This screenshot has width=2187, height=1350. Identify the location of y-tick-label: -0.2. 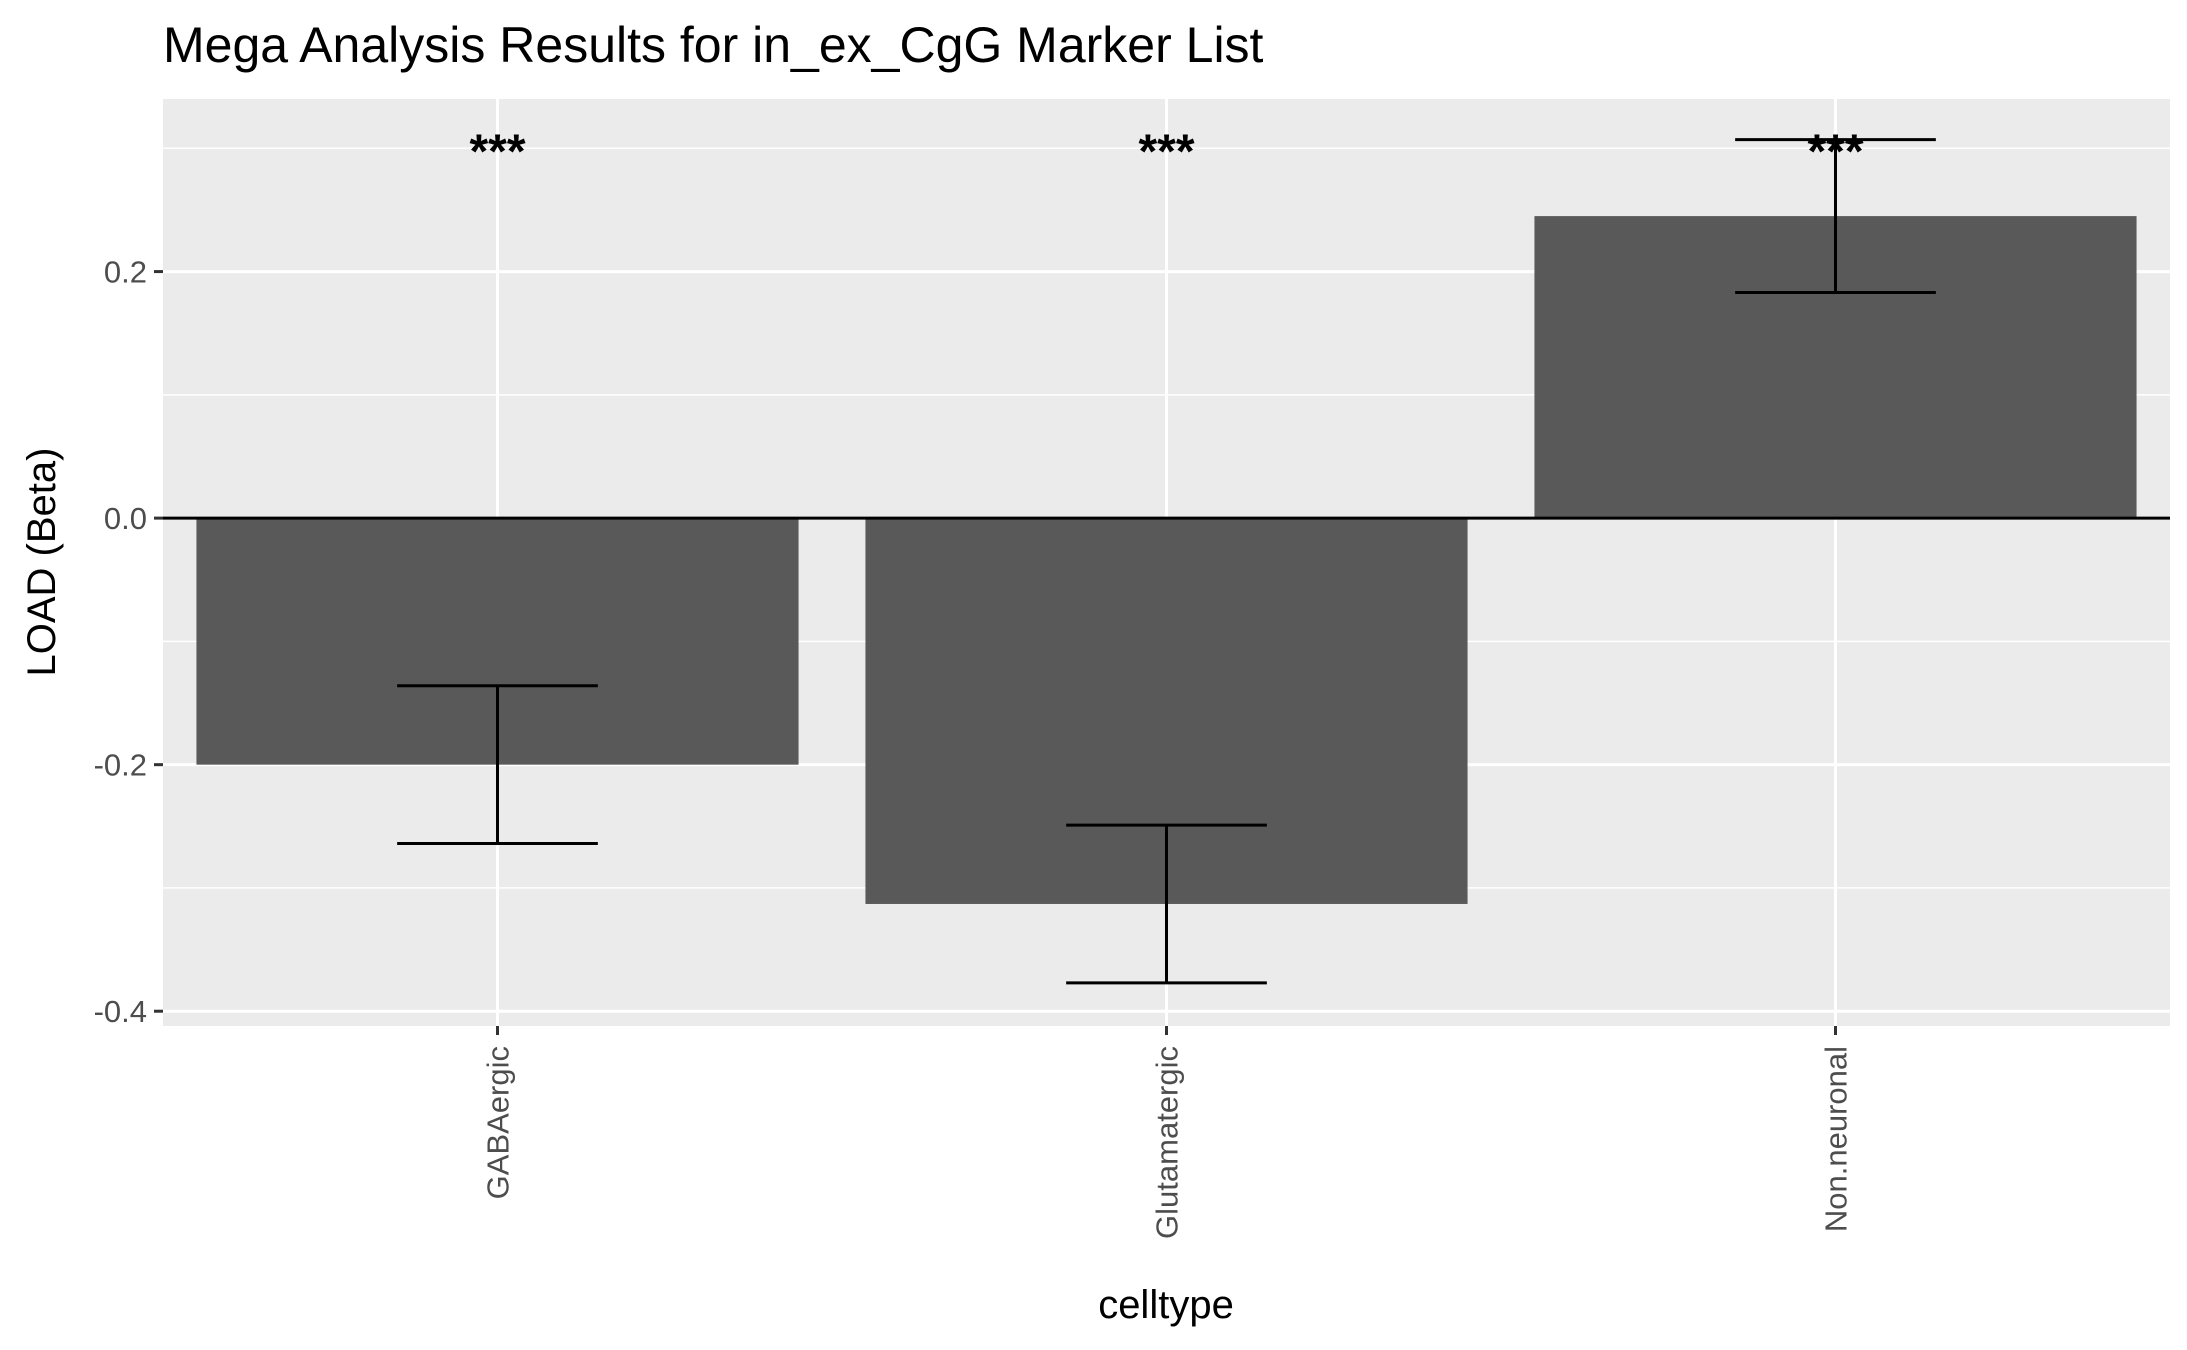
(120, 765).